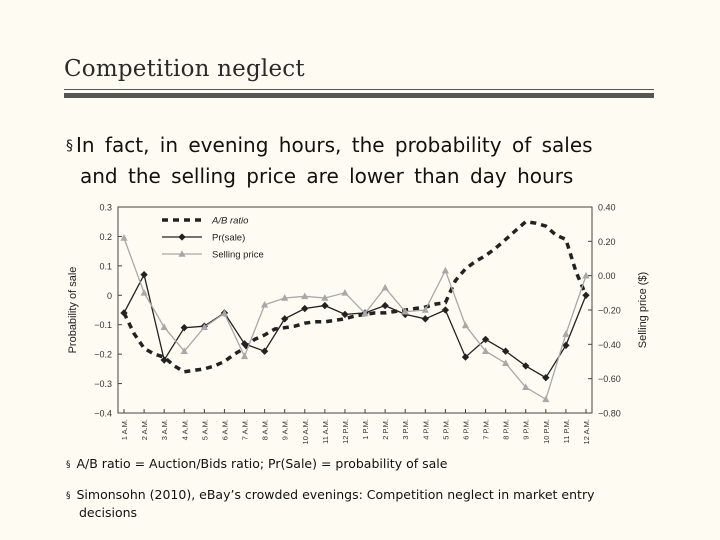 The width and height of the screenshot is (720, 540). Describe the element at coordinates (103, 384) in the screenshot. I see `y-tick-label: −0.3` at that location.